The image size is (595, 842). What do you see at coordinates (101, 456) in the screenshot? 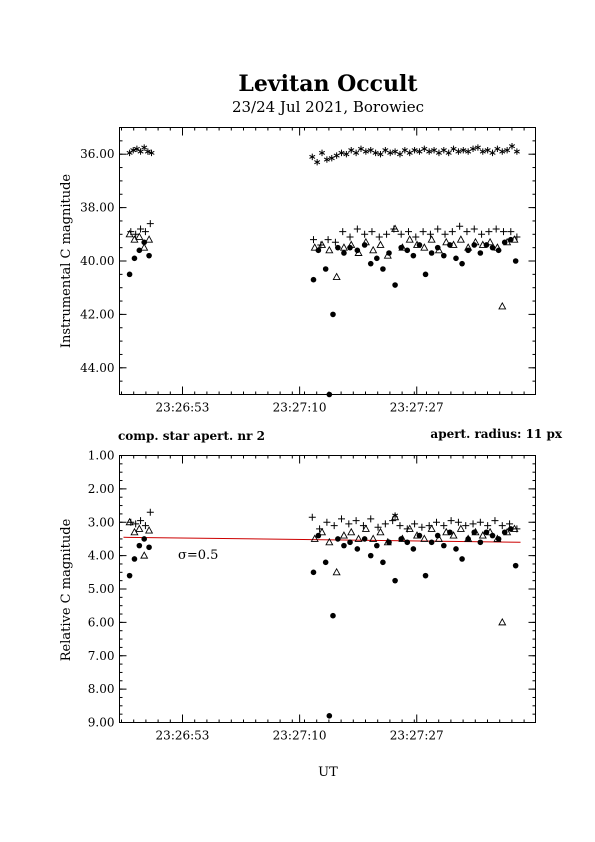
I see `relative-y-tick-label: 1.00` at bounding box center [101, 456].